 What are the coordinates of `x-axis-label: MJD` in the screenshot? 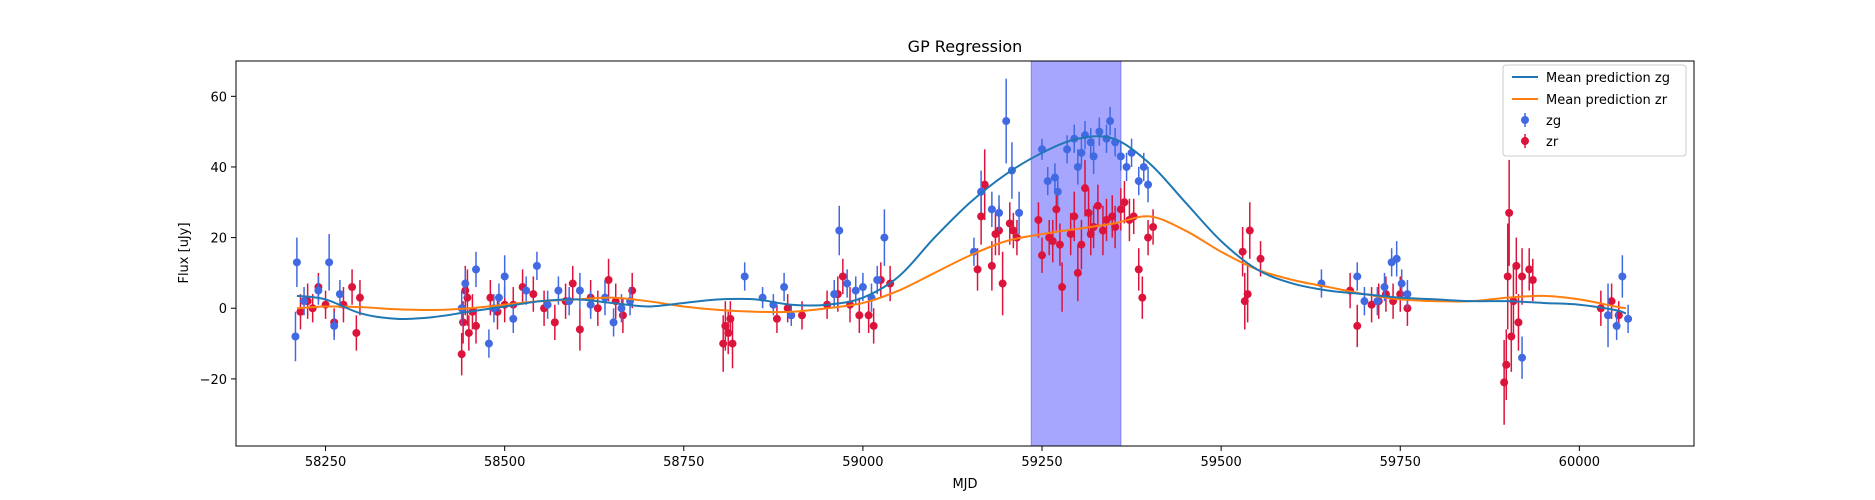 It's located at (964, 484).